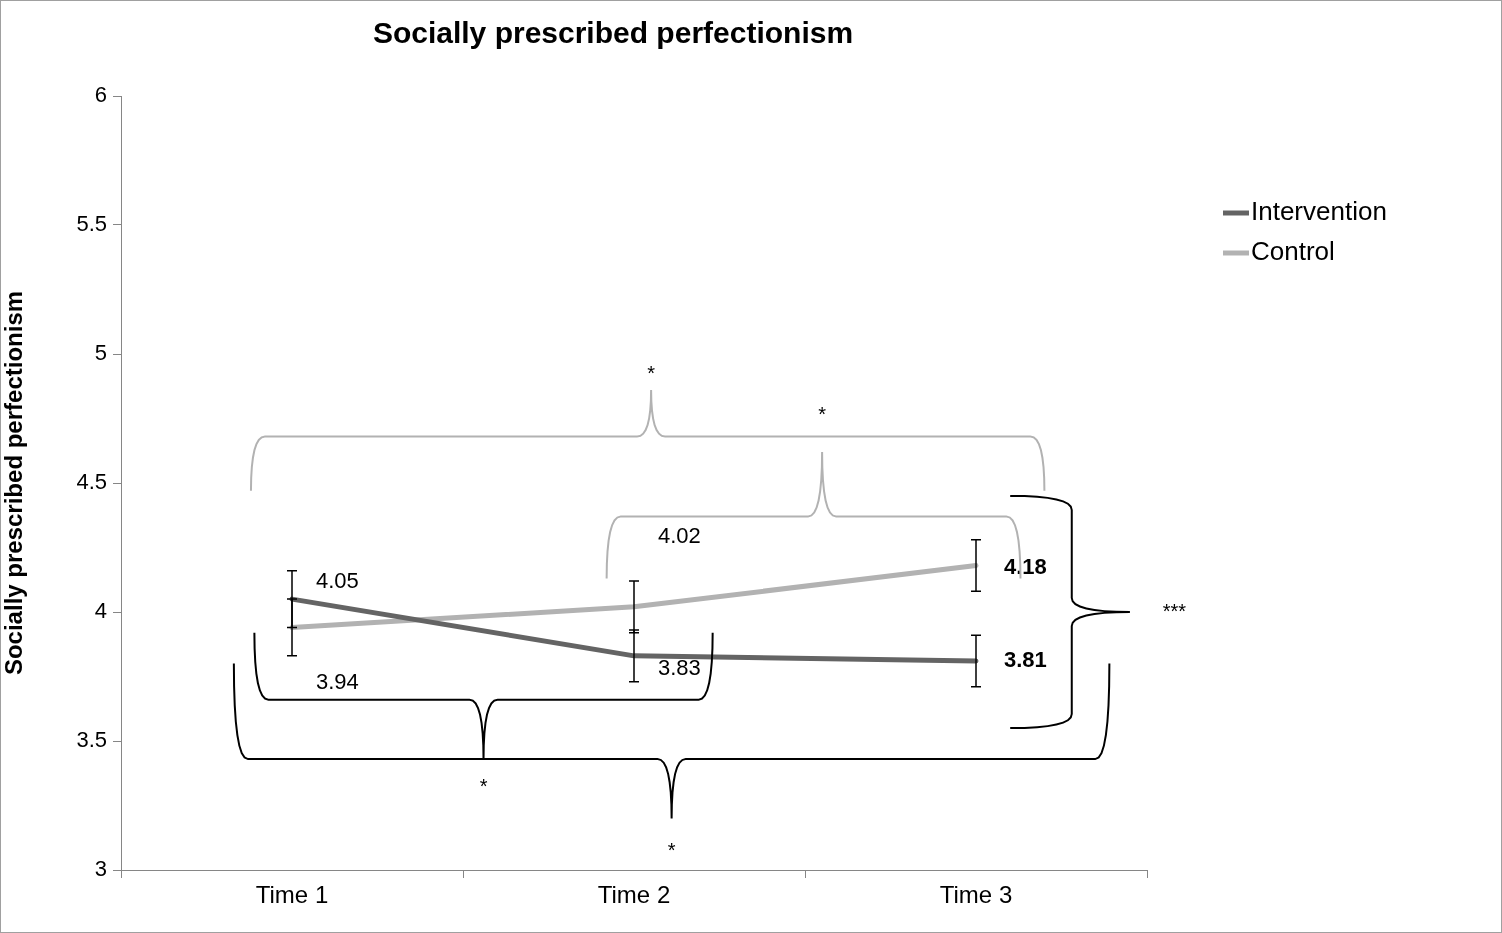 This screenshot has height=933, width=1502. What do you see at coordinates (91, 482) in the screenshot?
I see `y-tick-label: 4.5` at bounding box center [91, 482].